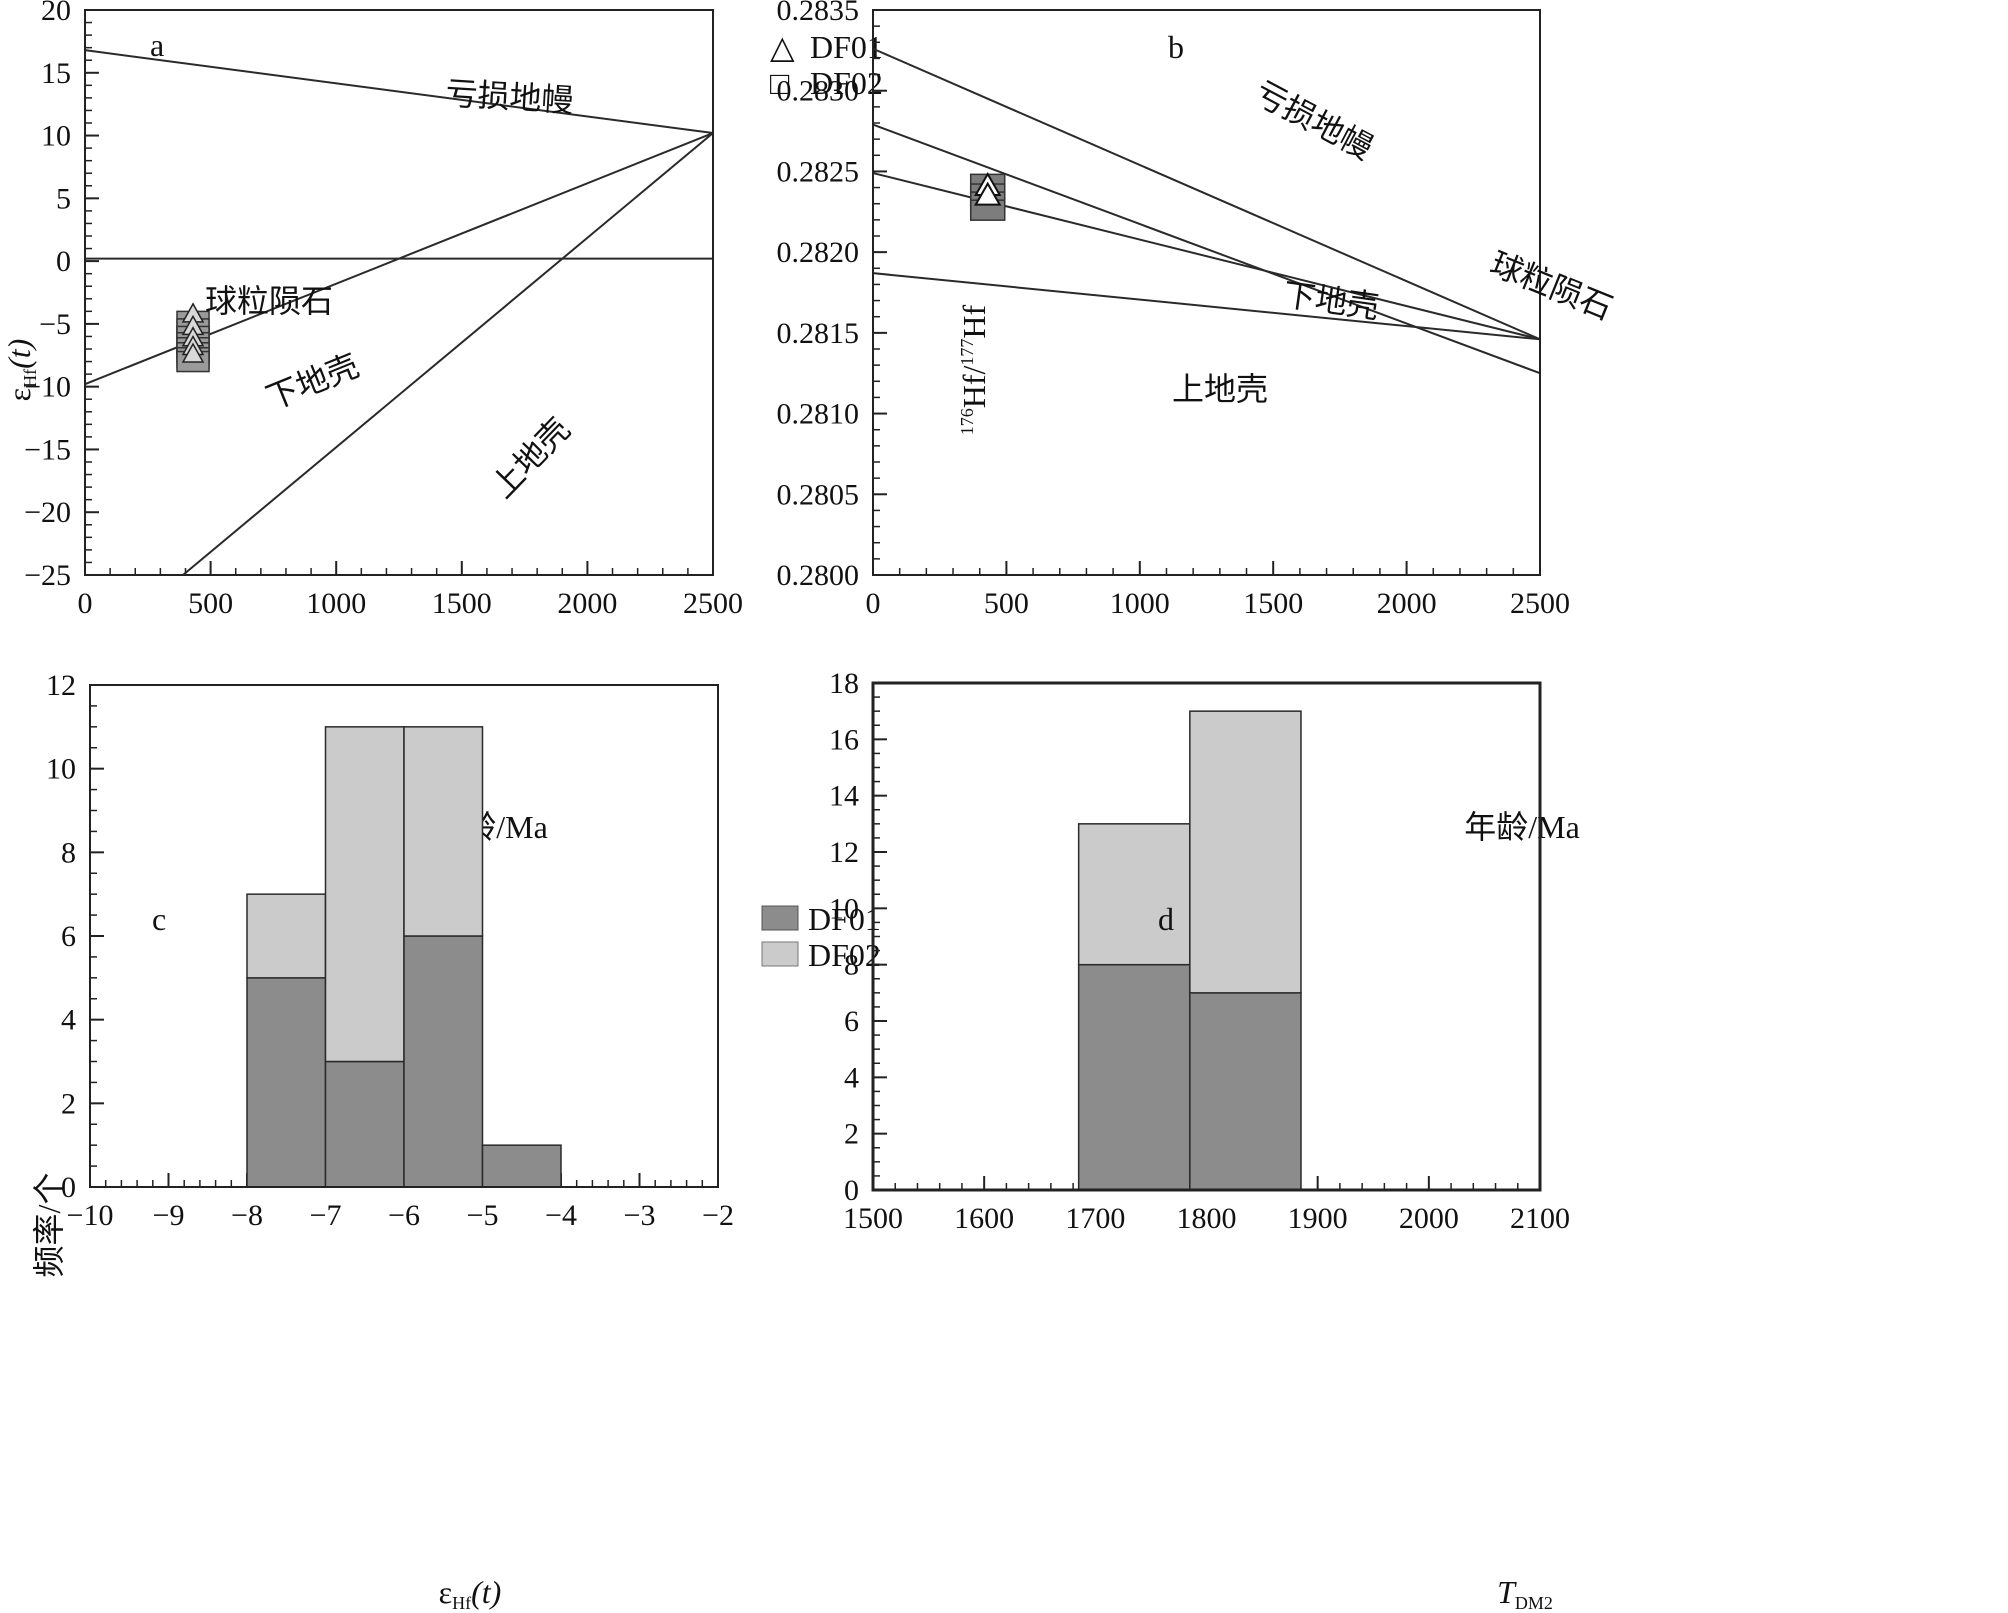 Image resolution: width=2008 pixels, height=1613 pixels. What do you see at coordinates (1176, 47) in the screenshot?
I see `panel-b-letter: b` at bounding box center [1176, 47].